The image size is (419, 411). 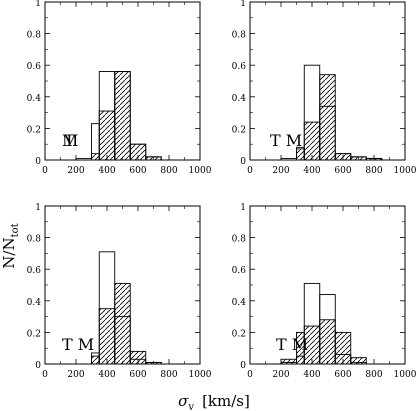 I want to click on panel-annotation: M, so click(x=70, y=140).